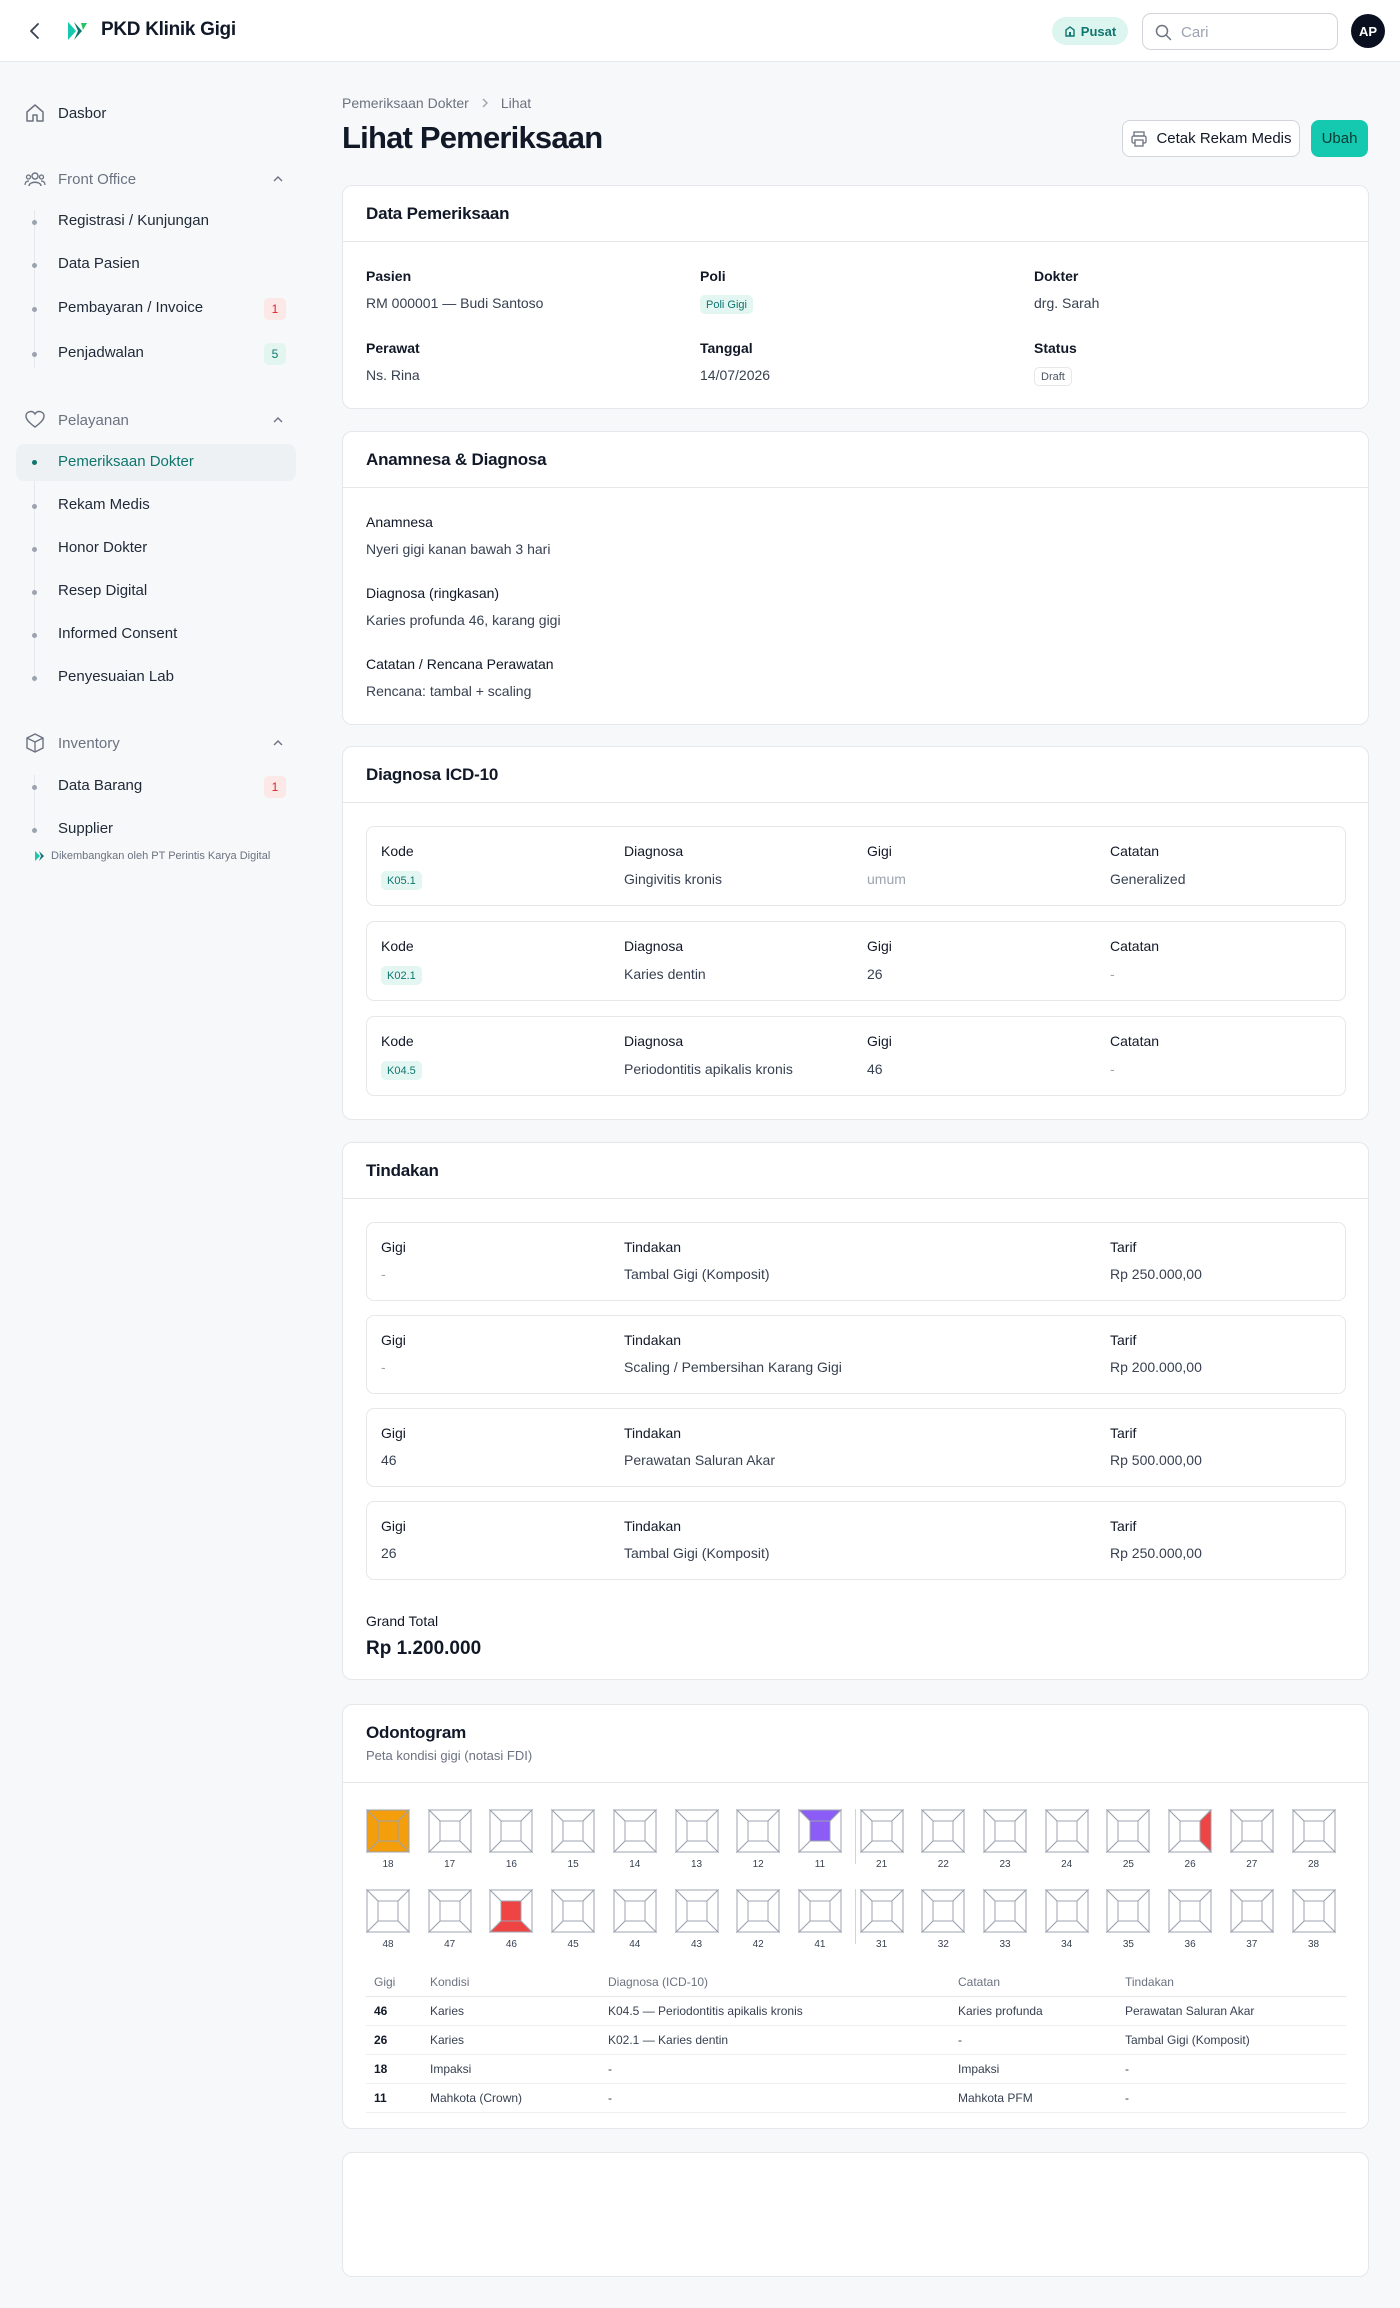 The width and height of the screenshot is (1400, 2308). I want to click on note-value: -, so click(1112, 1069).